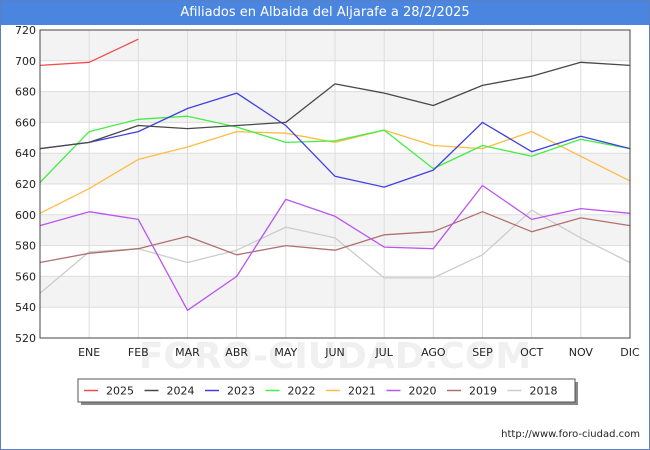 This screenshot has height=450, width=650. Describe the element at coordinates (362, 391) in the screenshot. I see `legend-label-2021: 2021` at that location.